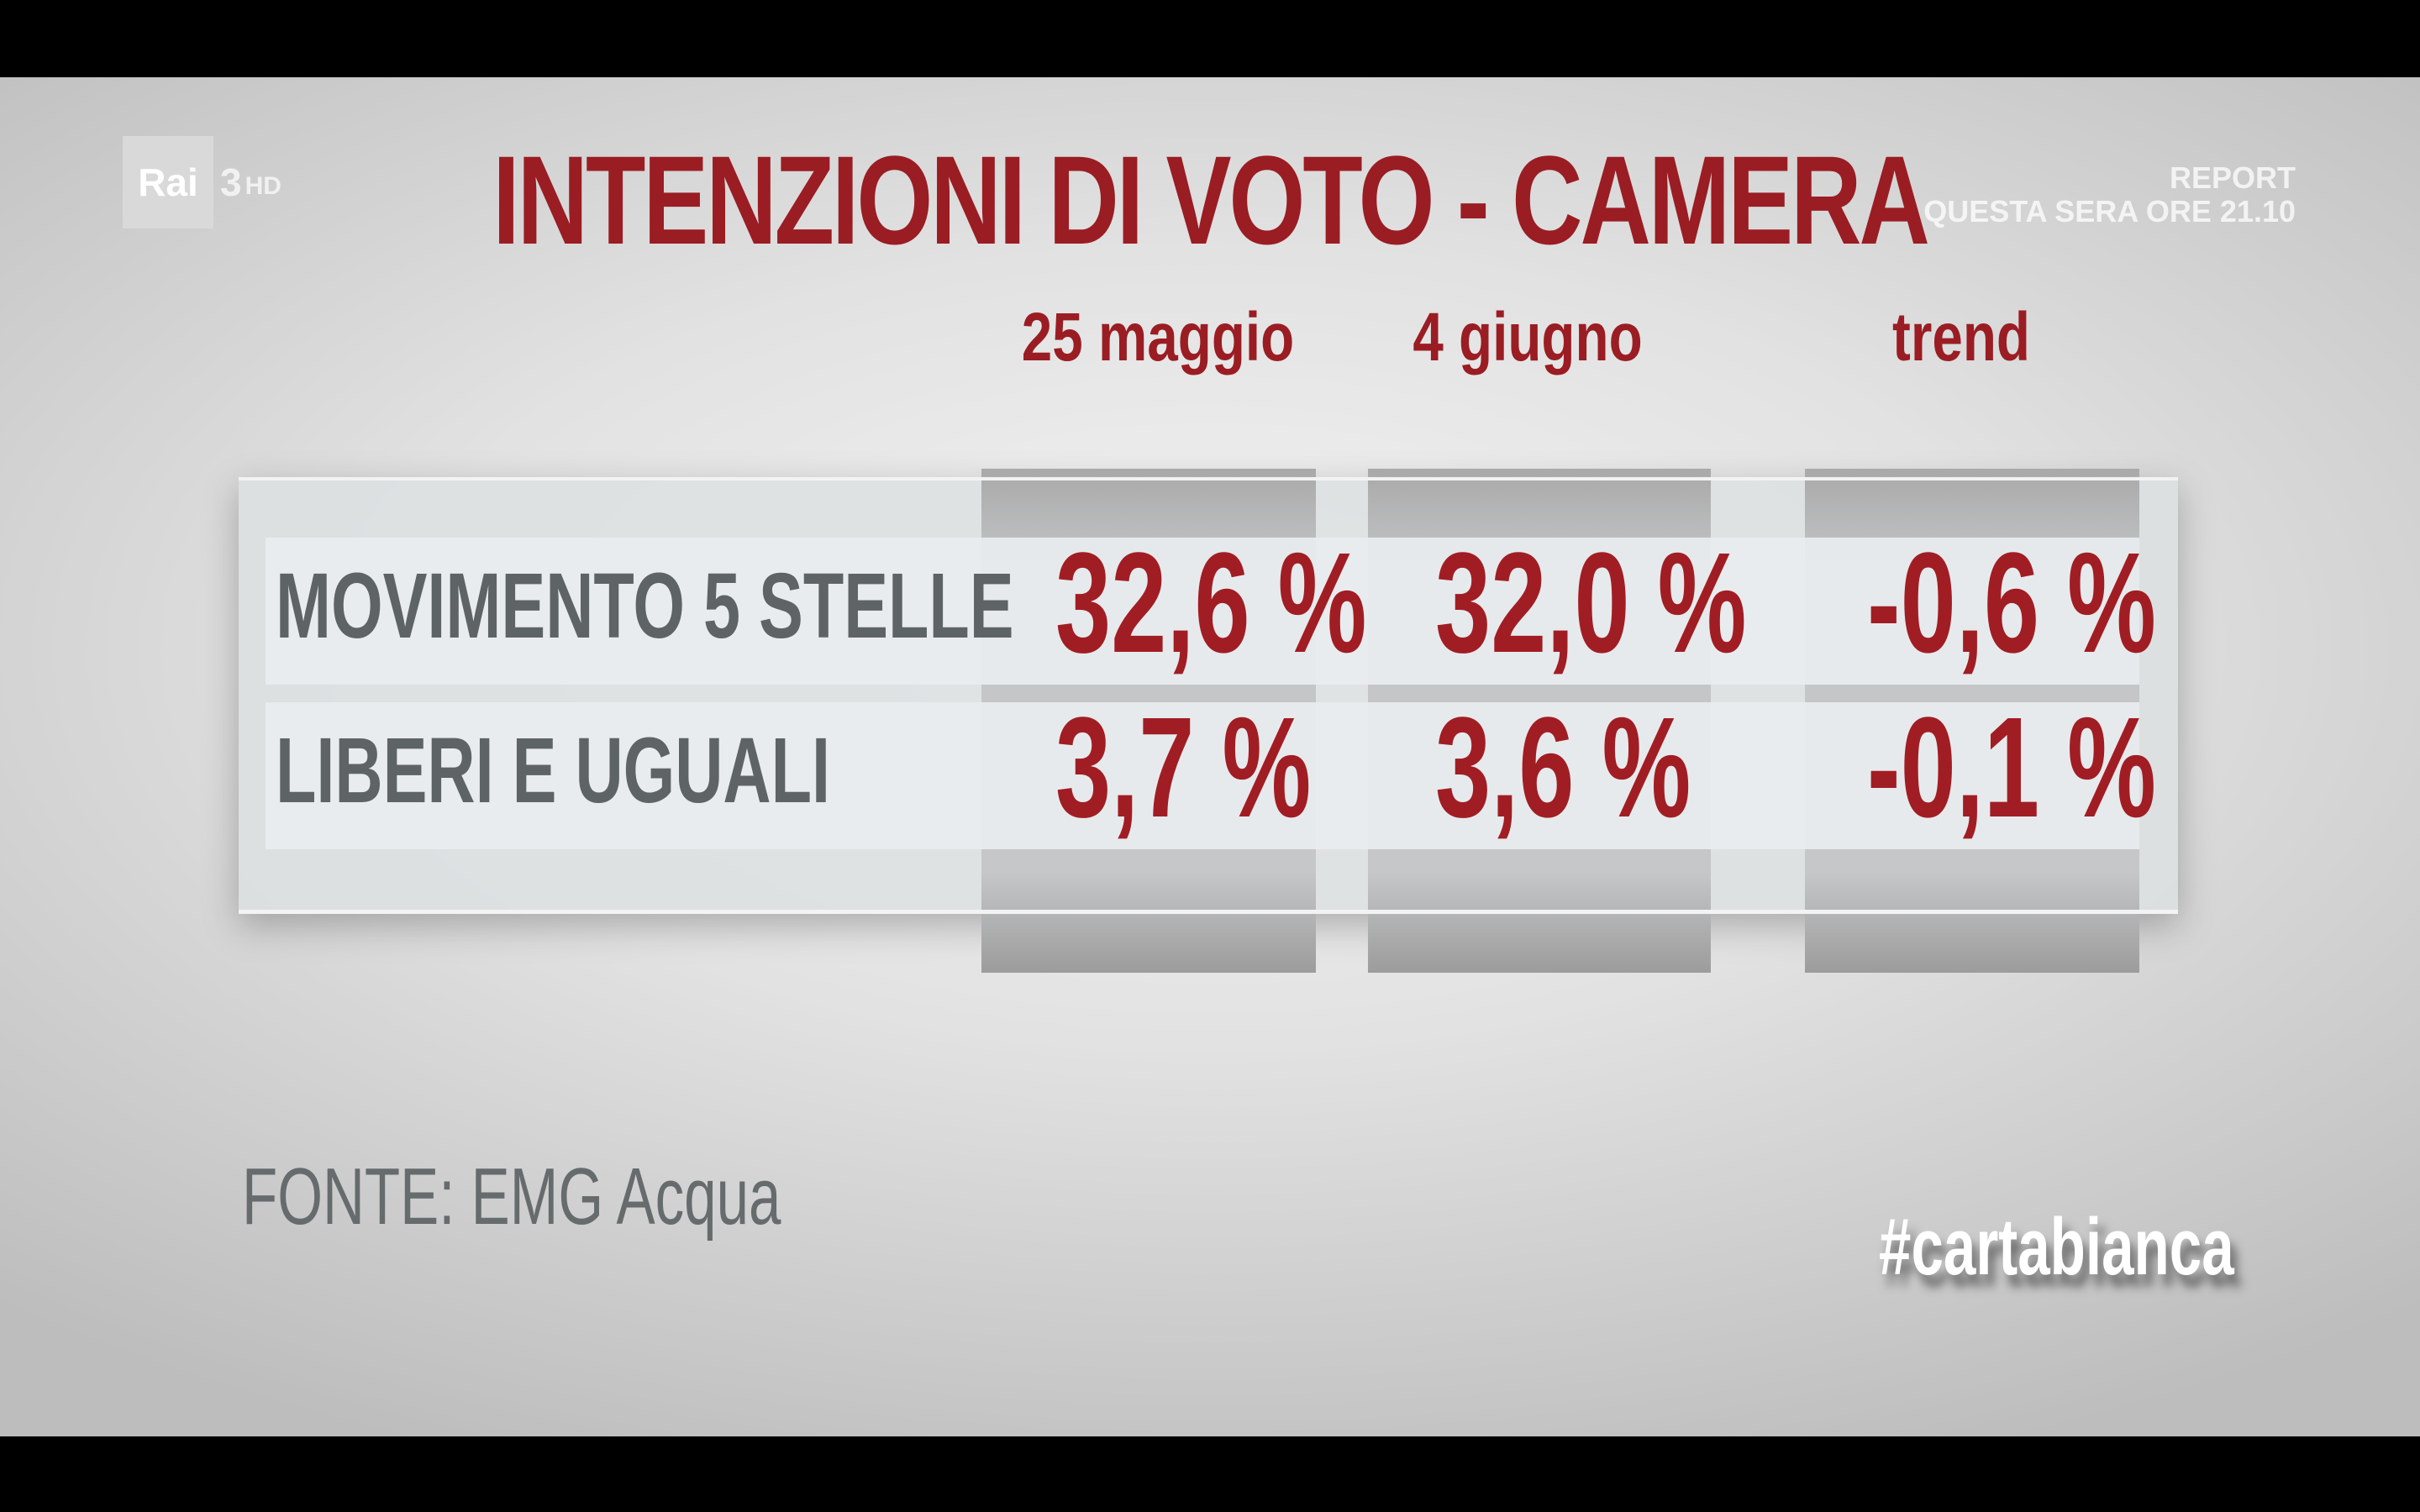  Describe the element at coordinates (231, 182) in the screenshot. I see `channel-number: 3` at that location.